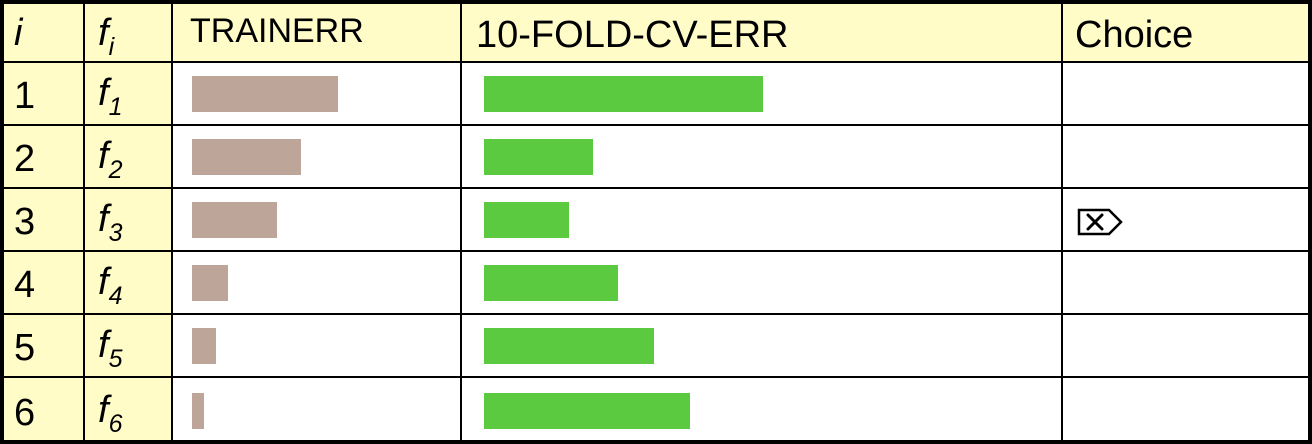 The width and height of the screenshot is (1312, 444). Describe the element at coordinates (18, 33) in the screenshot. I see `header-i: i` at that location.